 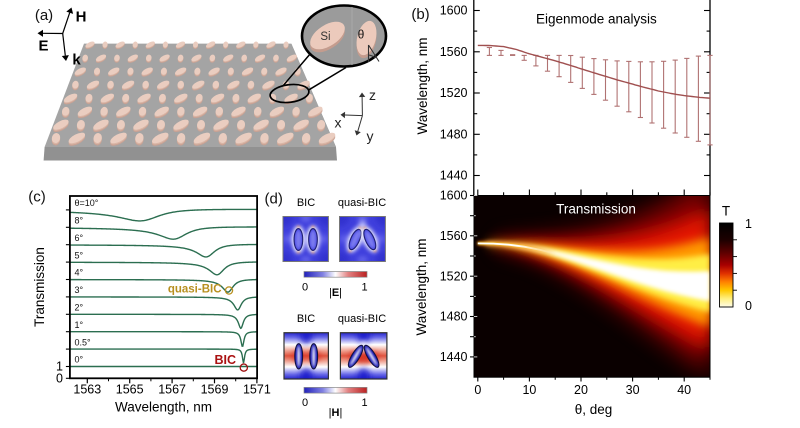 I want to click on svg-text: z, so click(x=372, y=95).